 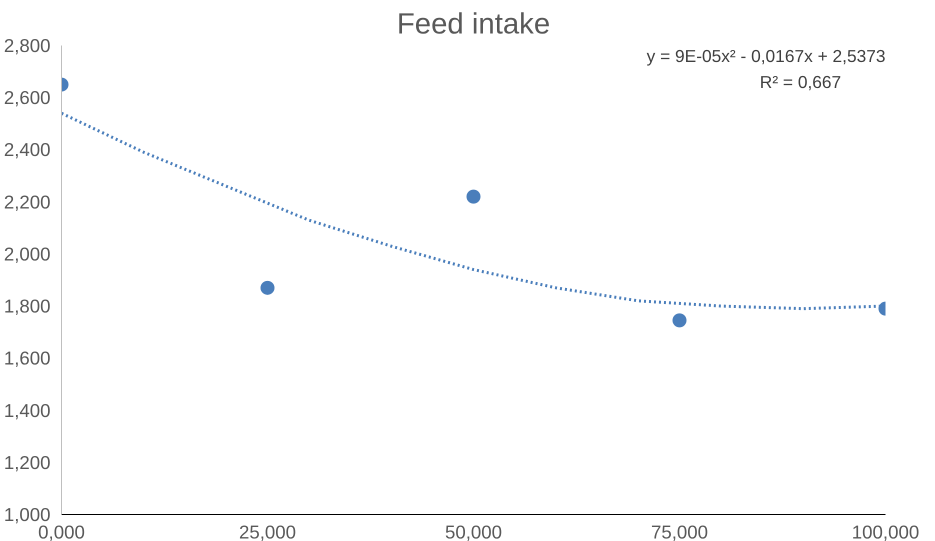 I want to click on y-tick-label: 2,400, so click(x=27, y=149).